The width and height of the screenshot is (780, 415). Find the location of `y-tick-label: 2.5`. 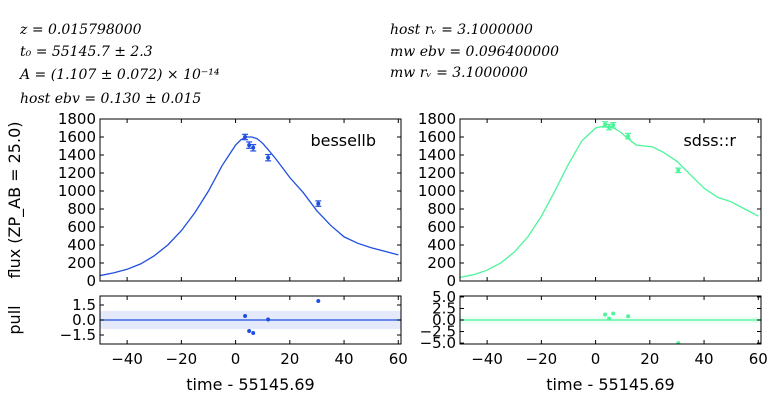

y-tick-label: 2.5 is located at coordinates (444, 308).